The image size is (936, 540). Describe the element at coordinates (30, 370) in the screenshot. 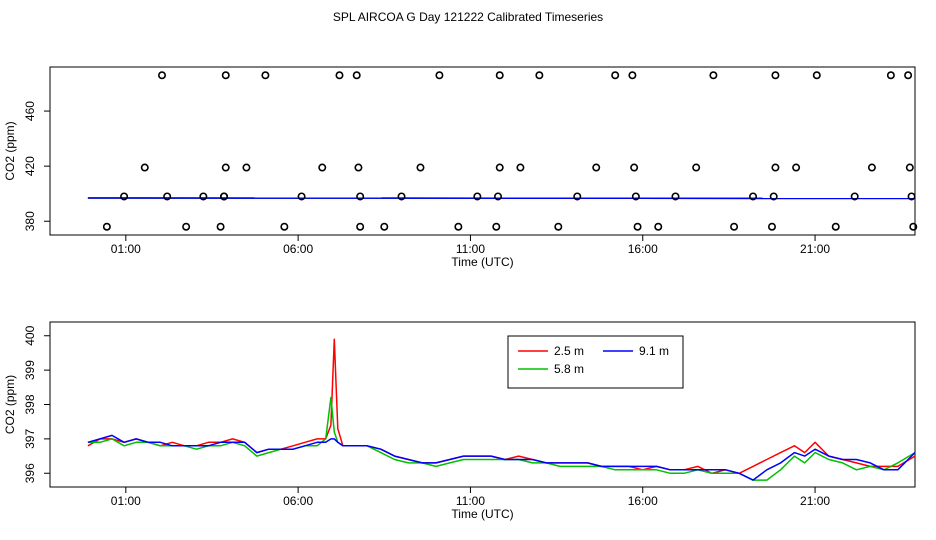

I see `y-tick-label: 399` at that location.